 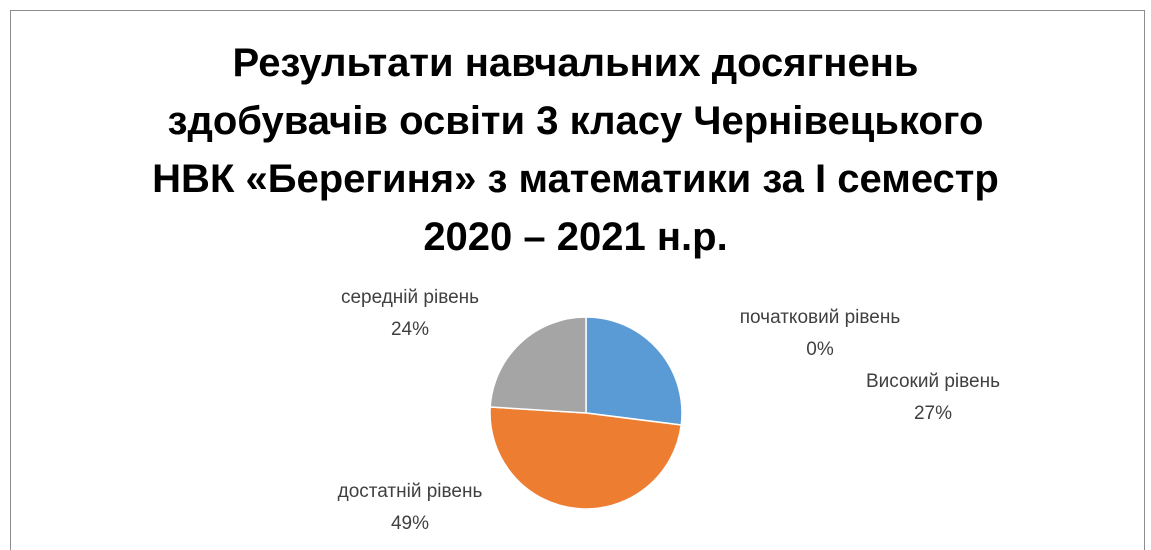 I want to click on data-label-2: достатній рівень 49%, so click(x=410, y=507).